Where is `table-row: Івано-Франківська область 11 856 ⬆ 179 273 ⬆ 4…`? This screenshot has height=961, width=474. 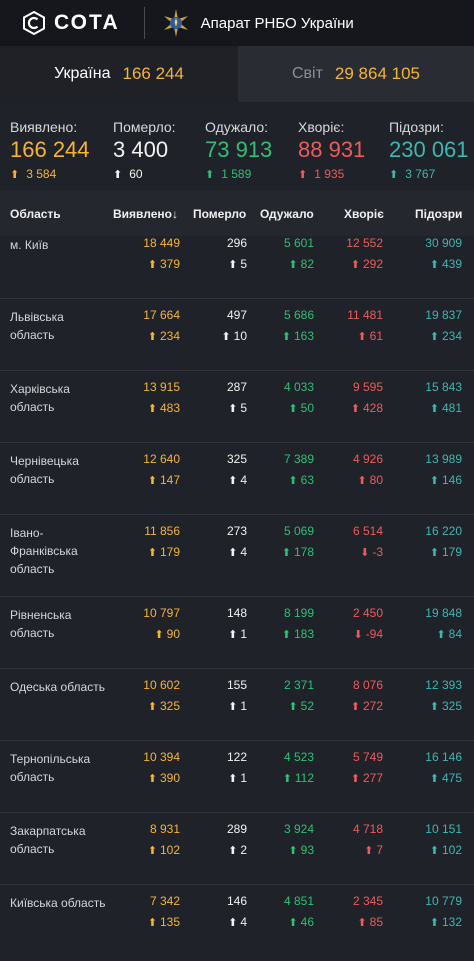 table-row: Івано-Франківська область 11 856 ⬆ 179 273 ⬆ 4… is located at coordinates (237, 555).